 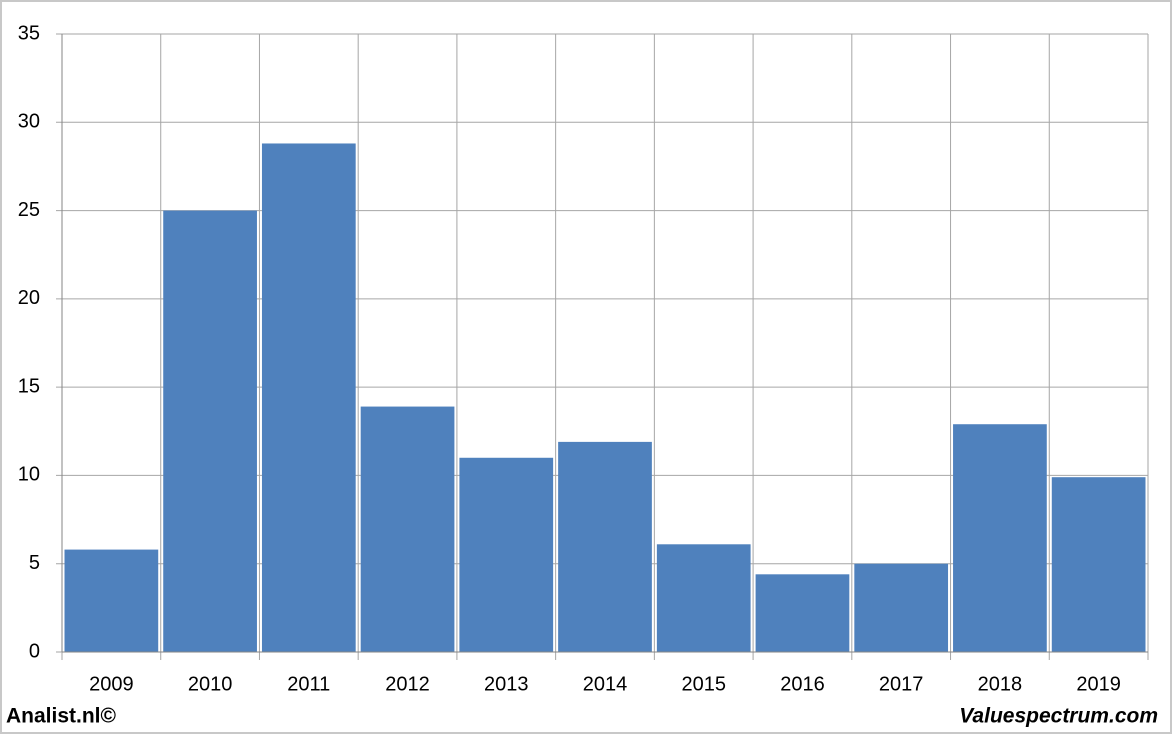 I want to click on x-tick-label: 2015, so click(x=703, y=684).